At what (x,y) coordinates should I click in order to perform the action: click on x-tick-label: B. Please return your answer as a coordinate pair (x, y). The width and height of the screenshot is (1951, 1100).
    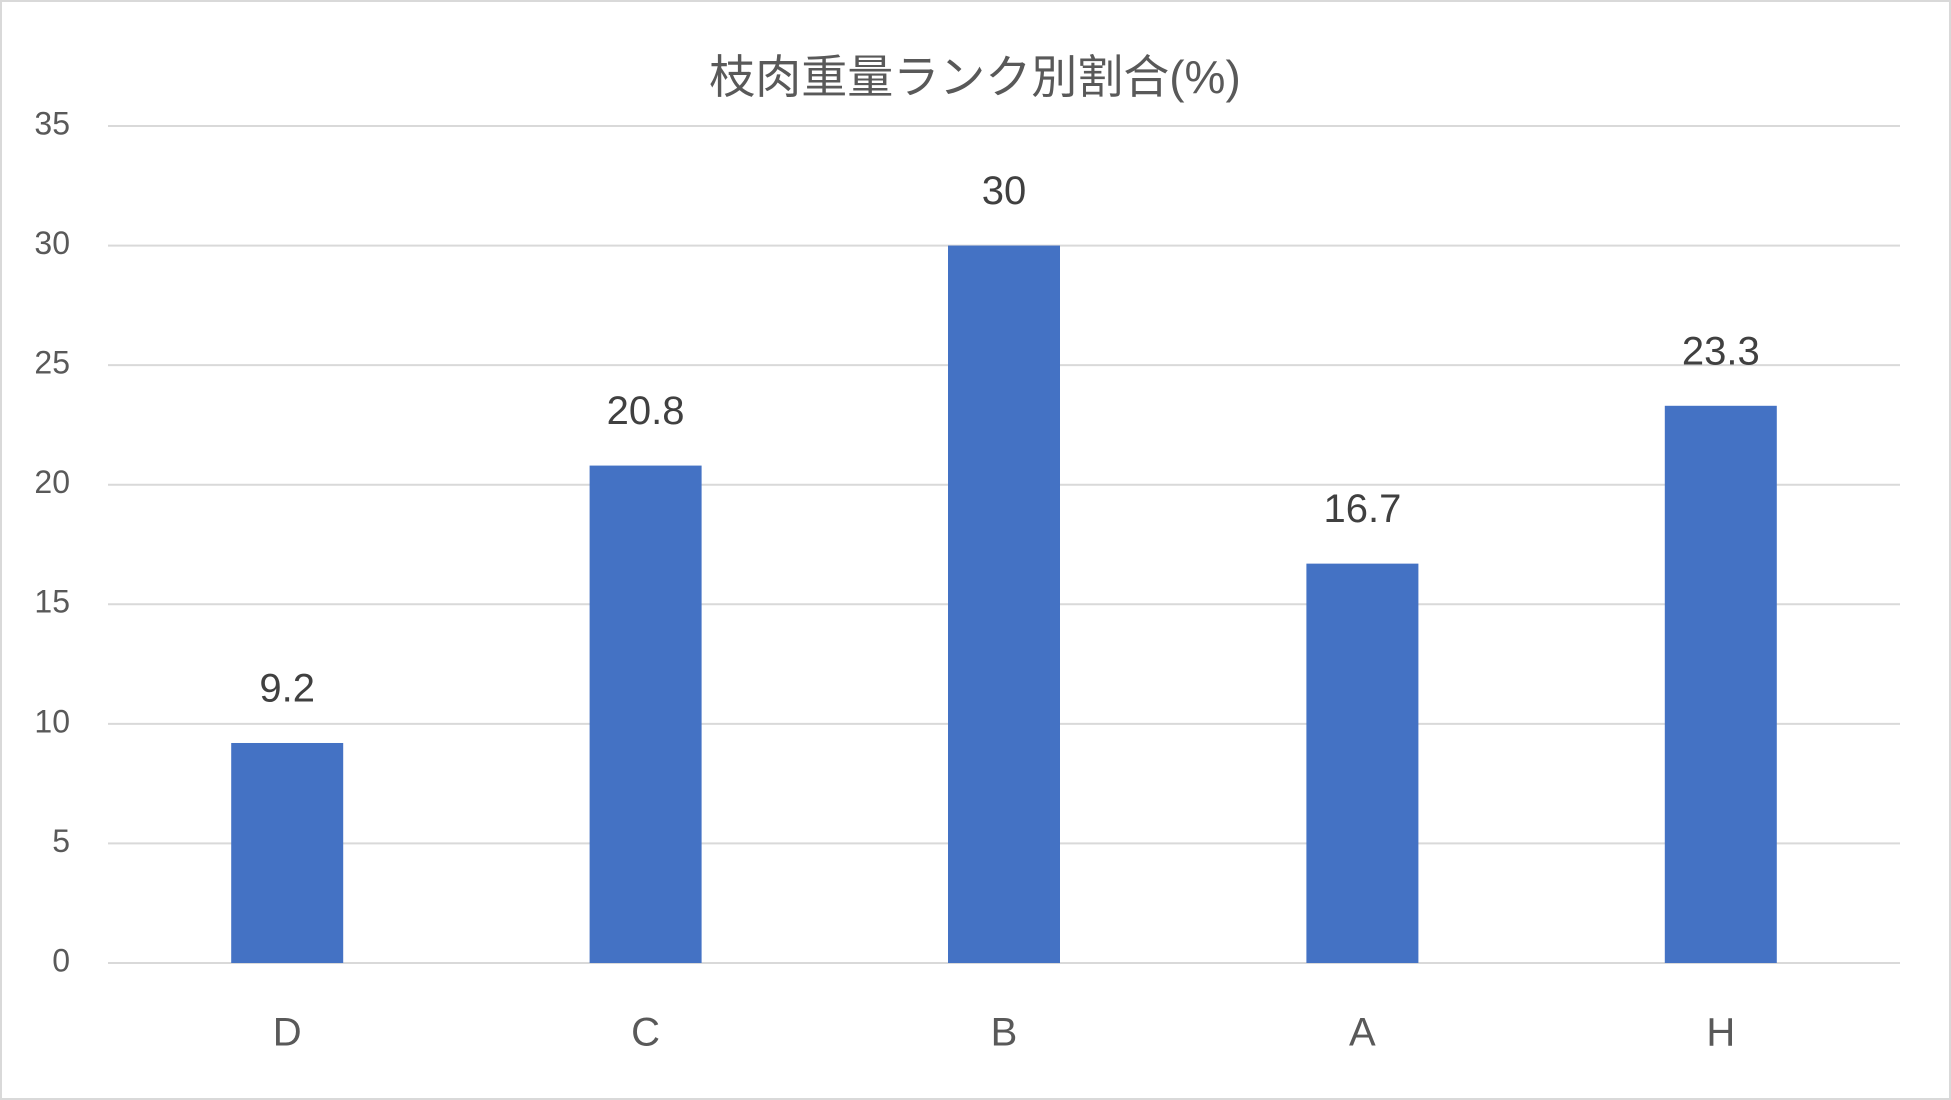
    Looking at the image, I should click on (1004, 1033).